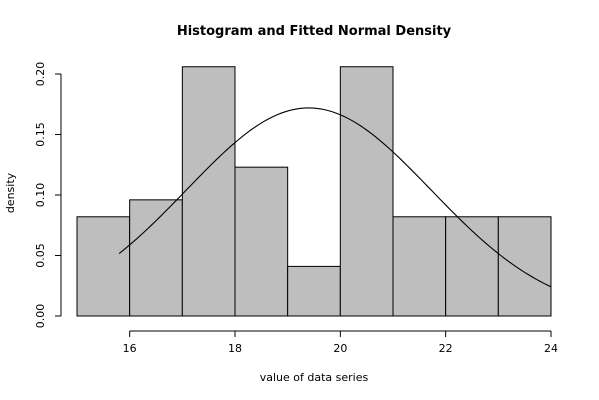  I want to click on x-tick-label: 20, so click(340, 348).